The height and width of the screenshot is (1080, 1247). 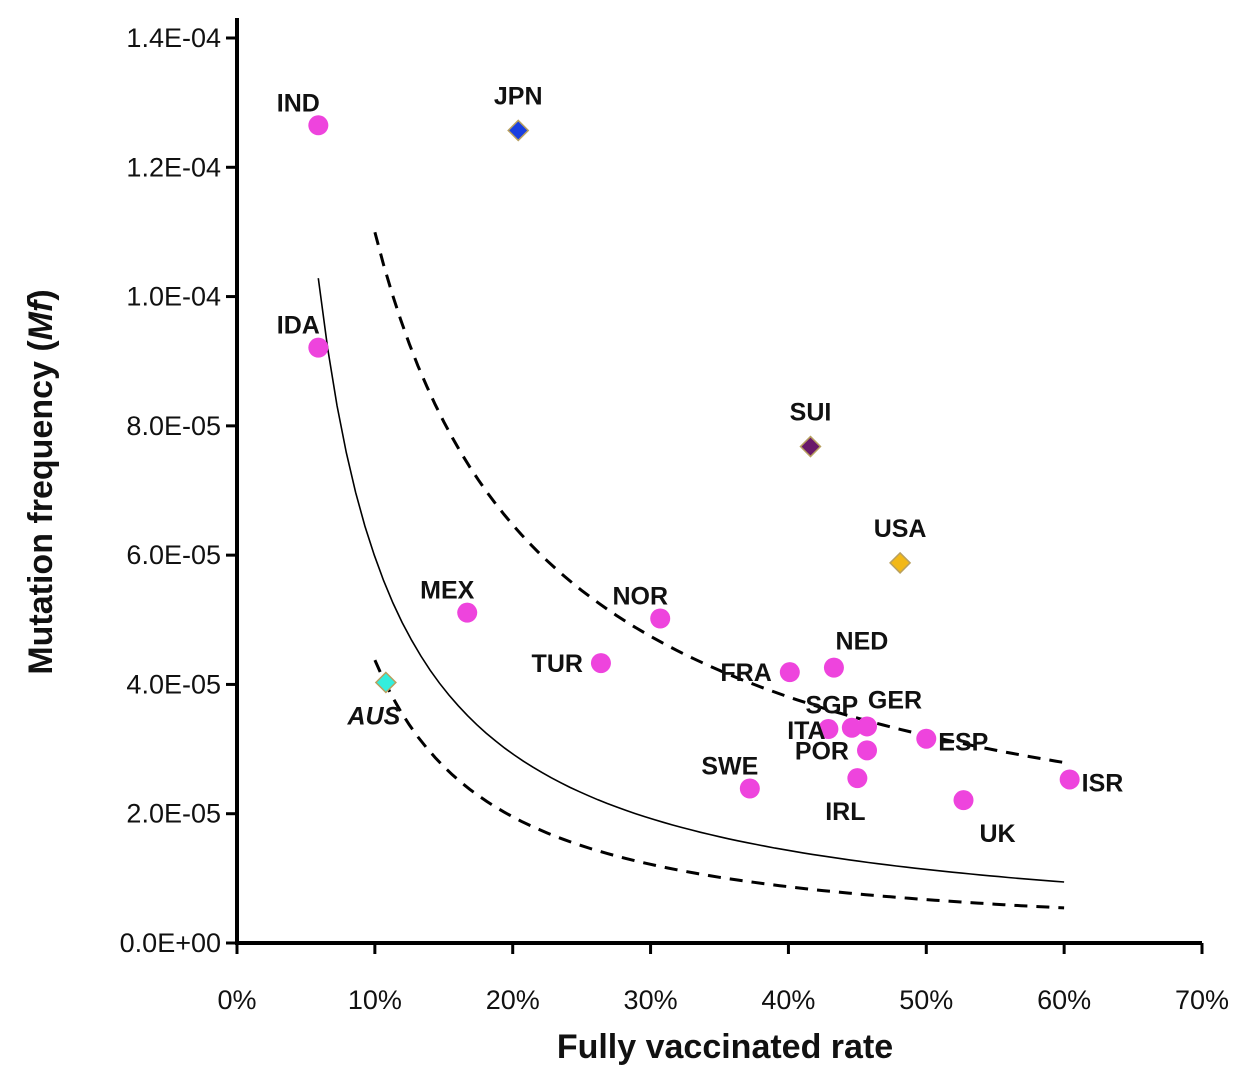 What do you see at coordinates (806, 731) in the screenshot?
I see `label-ita: ITA` at bounding box center [806, 731].